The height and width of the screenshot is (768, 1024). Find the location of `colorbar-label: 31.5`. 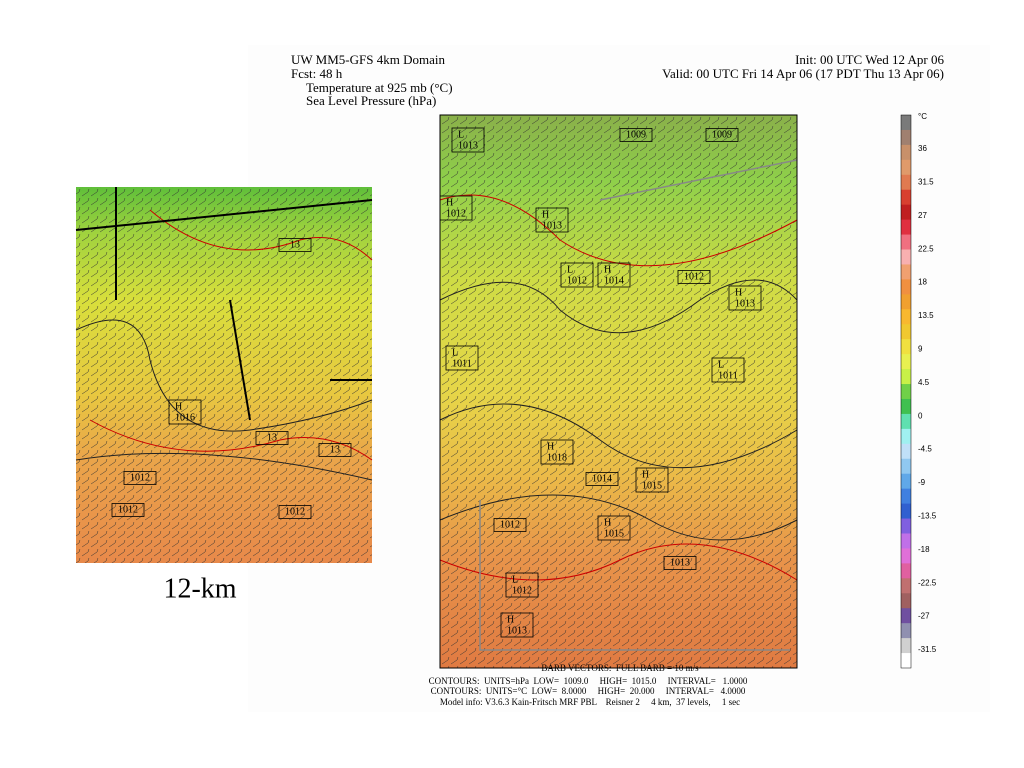

colorbar-label: 31.5 is located at coordinates (926, 182).